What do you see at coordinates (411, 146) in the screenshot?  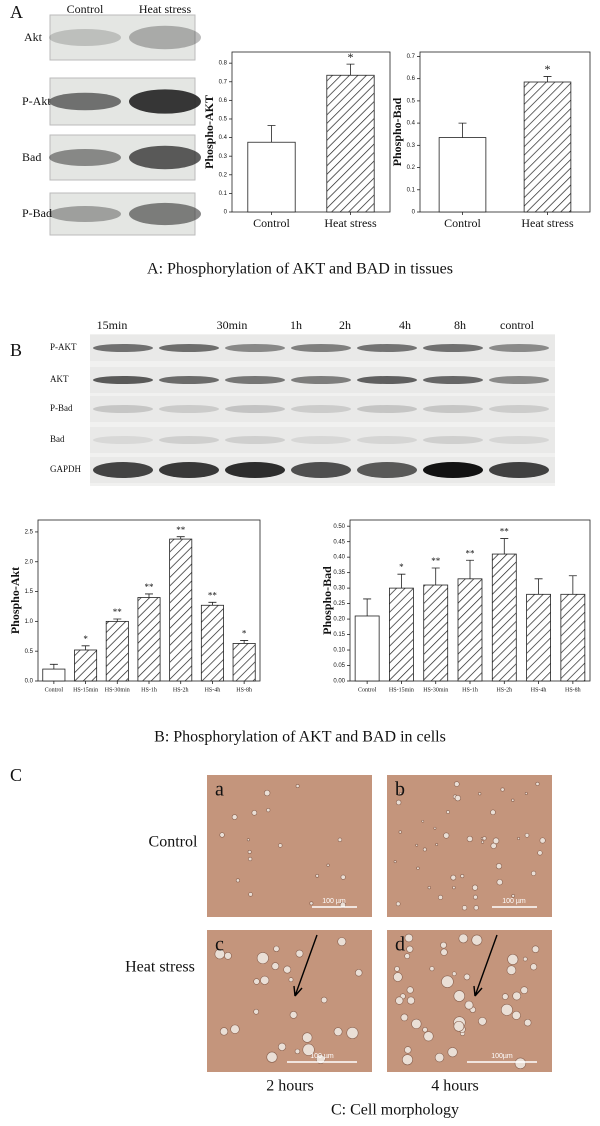 I see `y-tick-label: 0.3` at bounding box center [411, 146].